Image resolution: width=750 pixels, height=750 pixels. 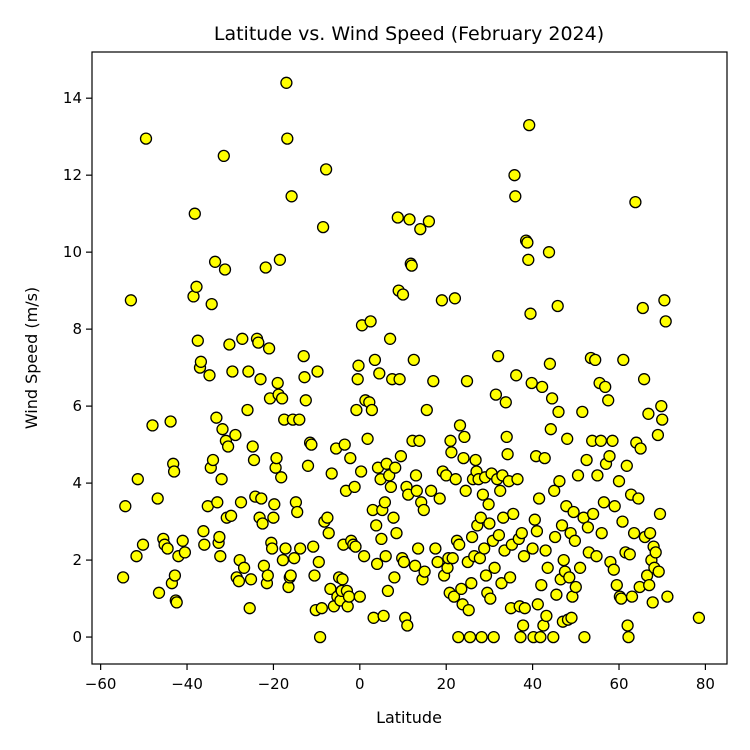 I want to click on y-tick-label: 10, so click(x=72, y=252).